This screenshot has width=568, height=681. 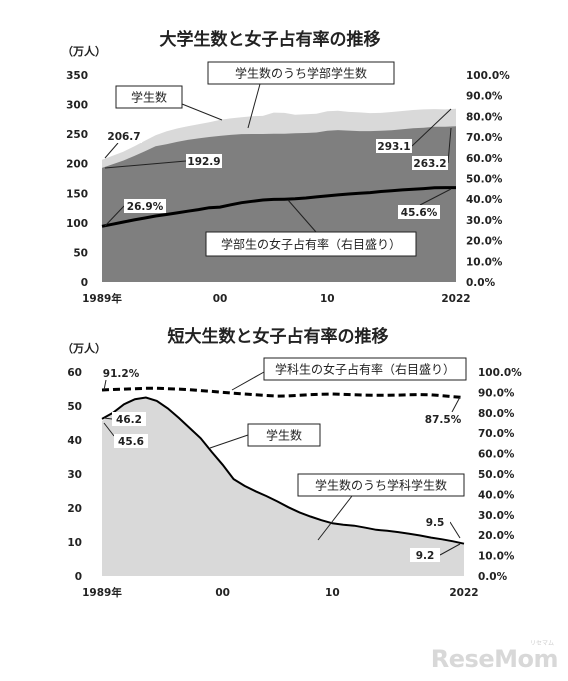 What do you see at coordinates (74, 543) in the screenshot?
I see `y-tick-label: 10` at bounding box center [74, 543].